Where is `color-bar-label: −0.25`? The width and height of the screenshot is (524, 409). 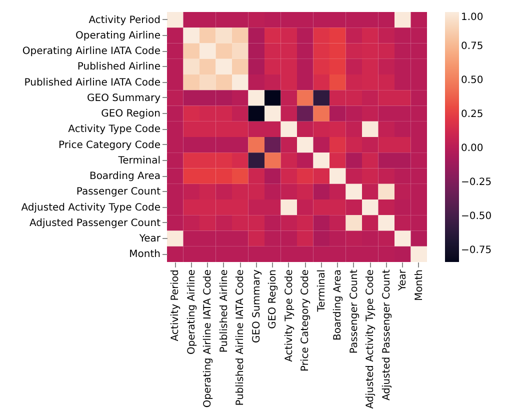 color-bar-label: −0.25 is located at coordinates (476, 182).